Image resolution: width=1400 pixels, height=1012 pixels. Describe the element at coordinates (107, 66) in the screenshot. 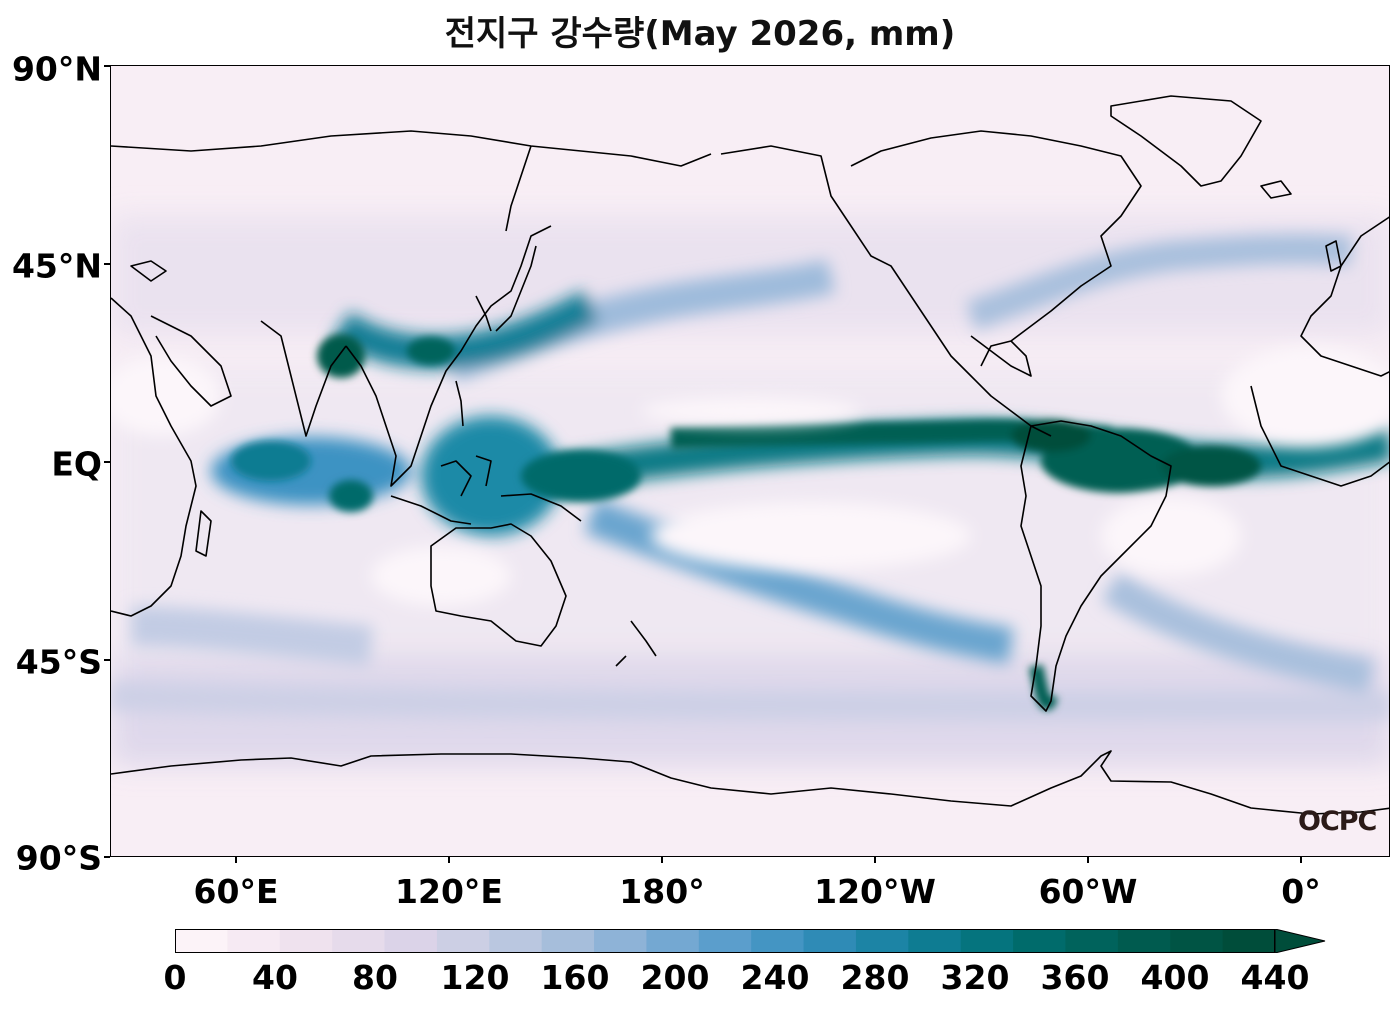

I see `tick-90n` at that location.